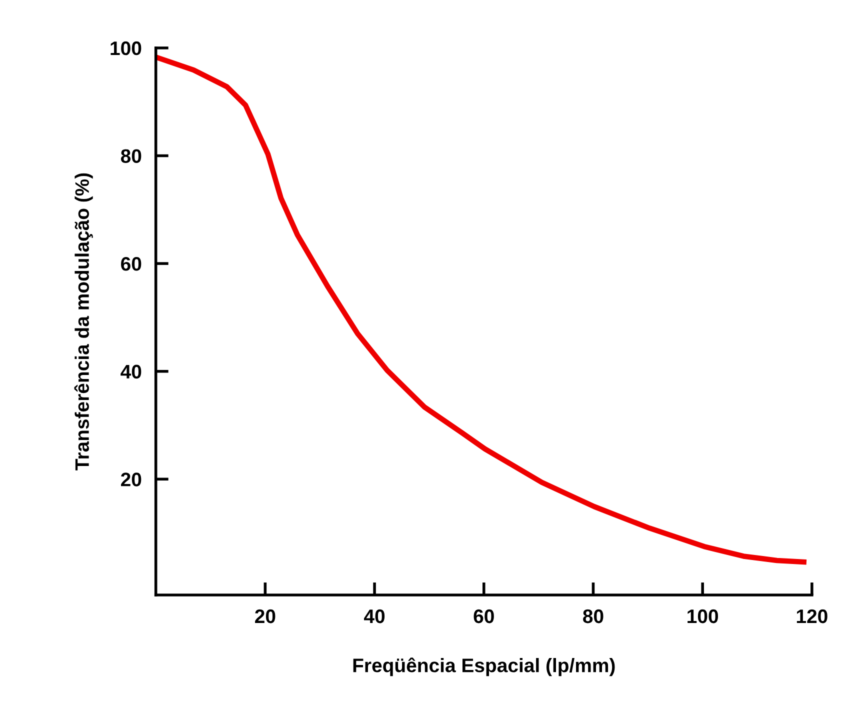 Image resolution: width=861 pixels, height=705 pixels. I want to click on x-tick-label: 80, so click(593, 616).